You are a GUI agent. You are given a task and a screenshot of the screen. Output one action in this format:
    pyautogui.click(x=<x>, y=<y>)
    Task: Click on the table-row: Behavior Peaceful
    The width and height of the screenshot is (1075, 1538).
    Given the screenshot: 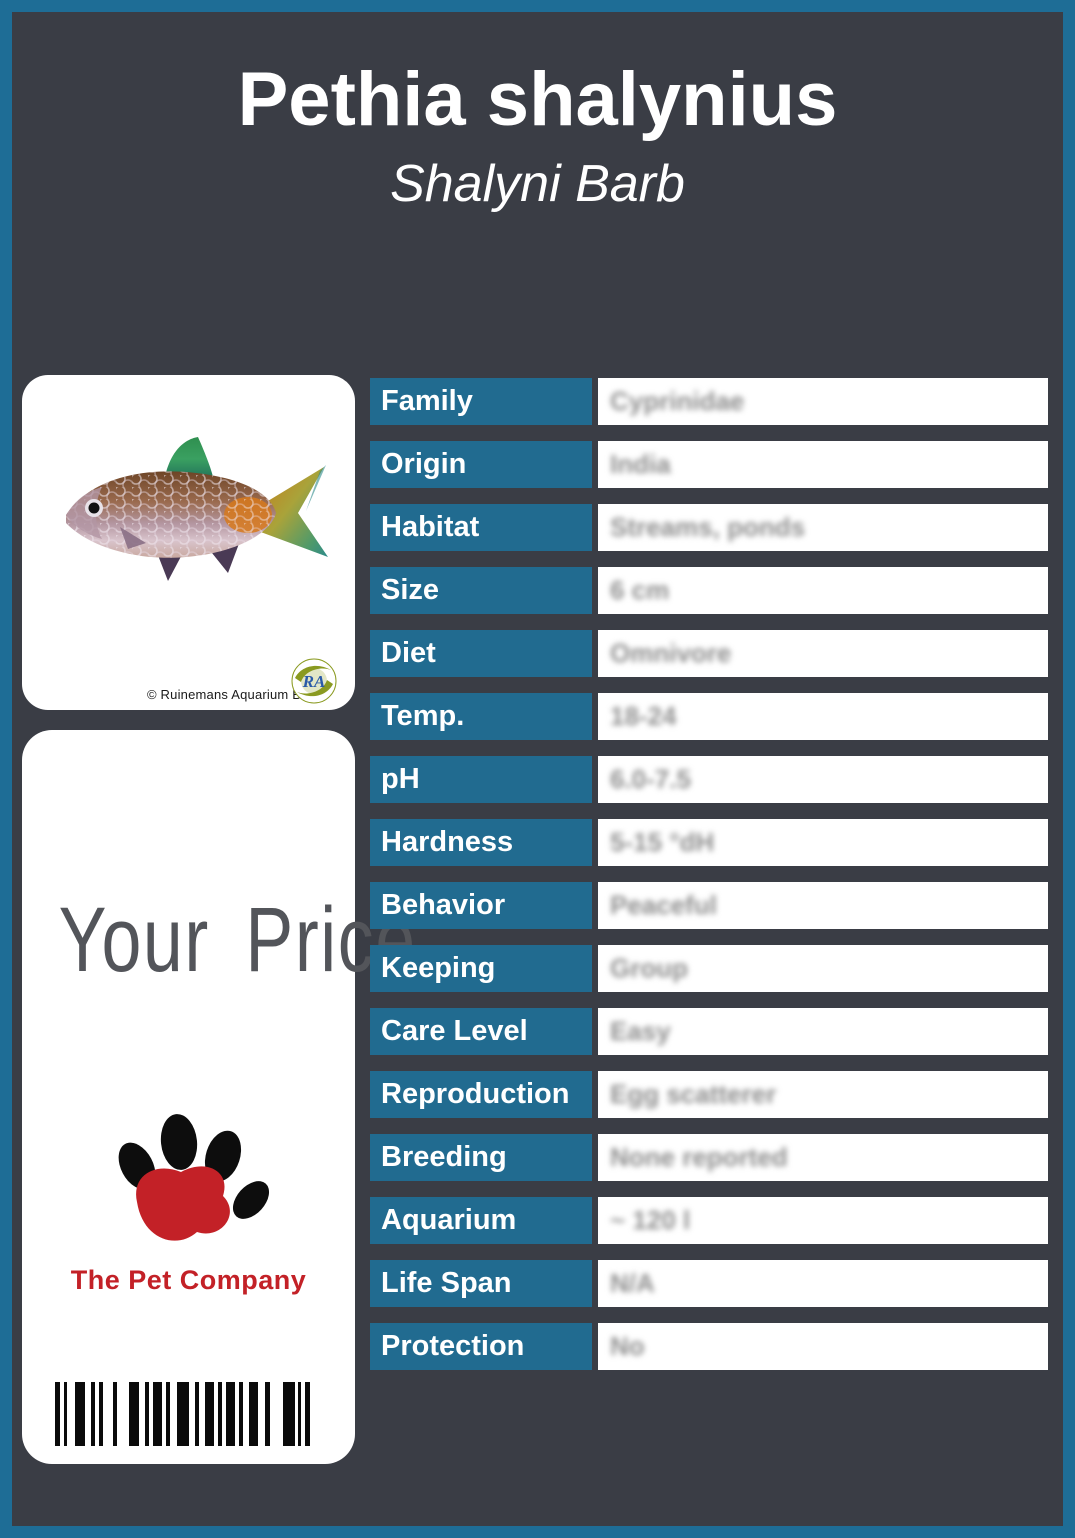 What is the action you would take?
    pyautogui.click(x=709, y=905)
    